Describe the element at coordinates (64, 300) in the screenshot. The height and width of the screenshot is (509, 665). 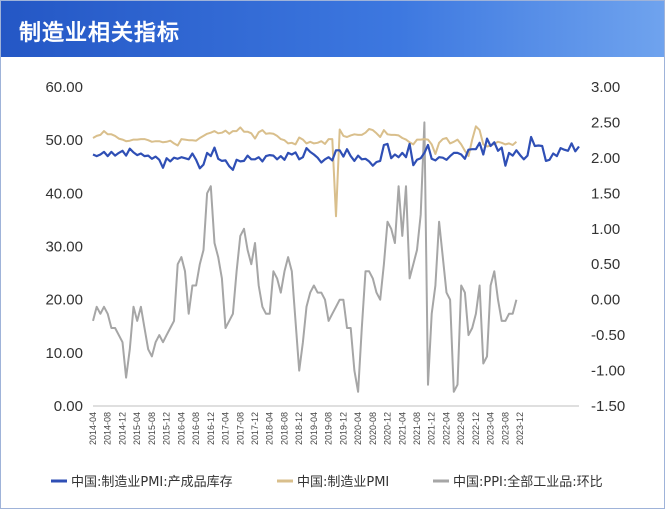
I see `y-left-tick-label: 20.00` at that location.